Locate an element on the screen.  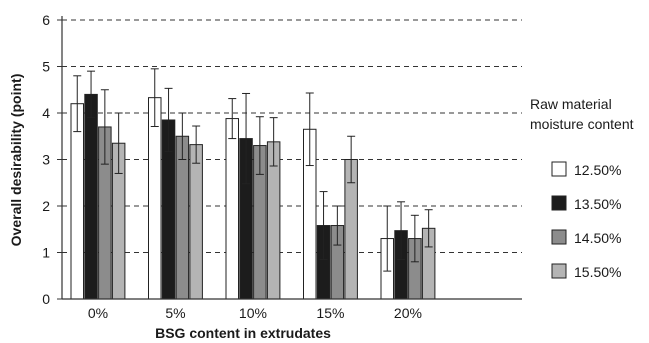
y-tick-label: 0 is located at coordinates (46, 299).